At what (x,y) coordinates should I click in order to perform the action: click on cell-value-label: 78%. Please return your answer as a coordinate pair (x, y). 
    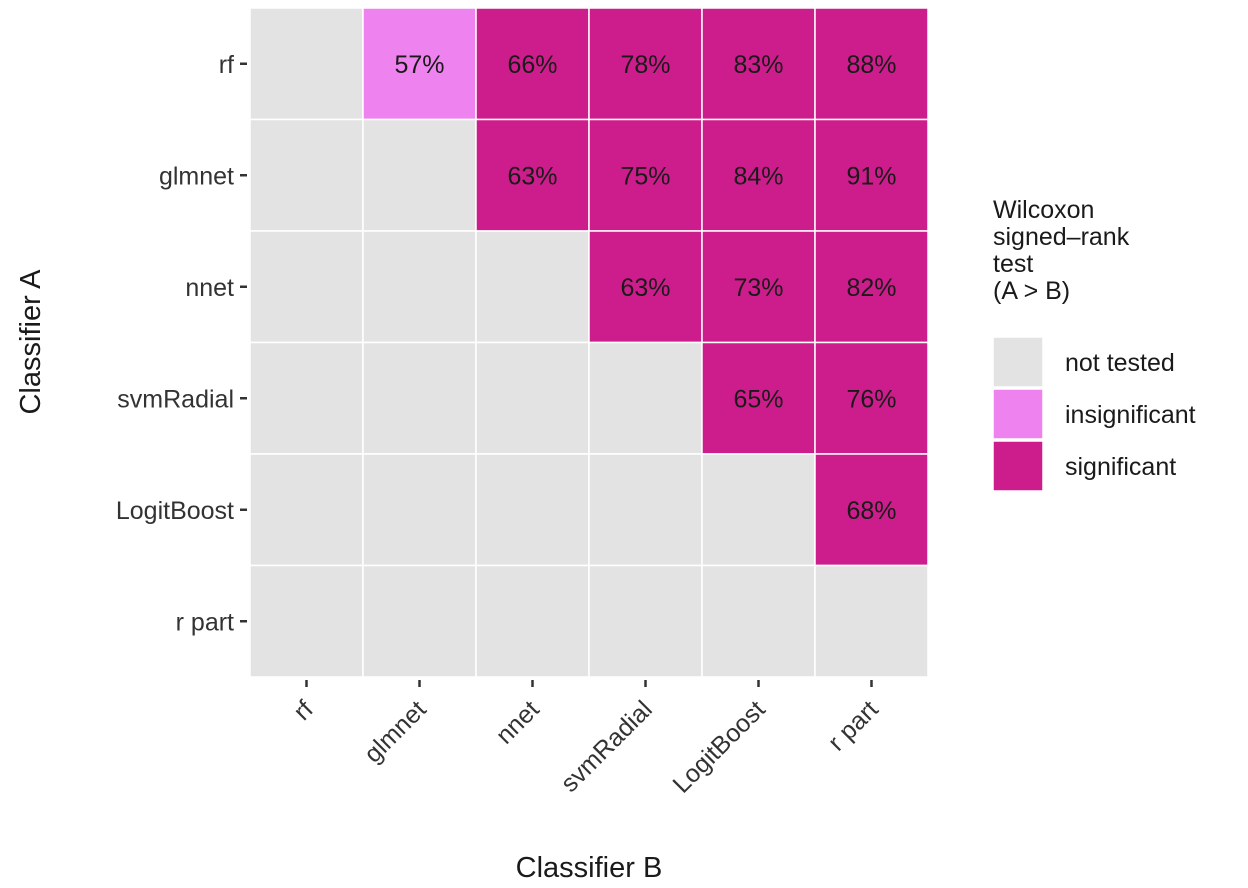
    Looking at the image, I should click on (645, 65).